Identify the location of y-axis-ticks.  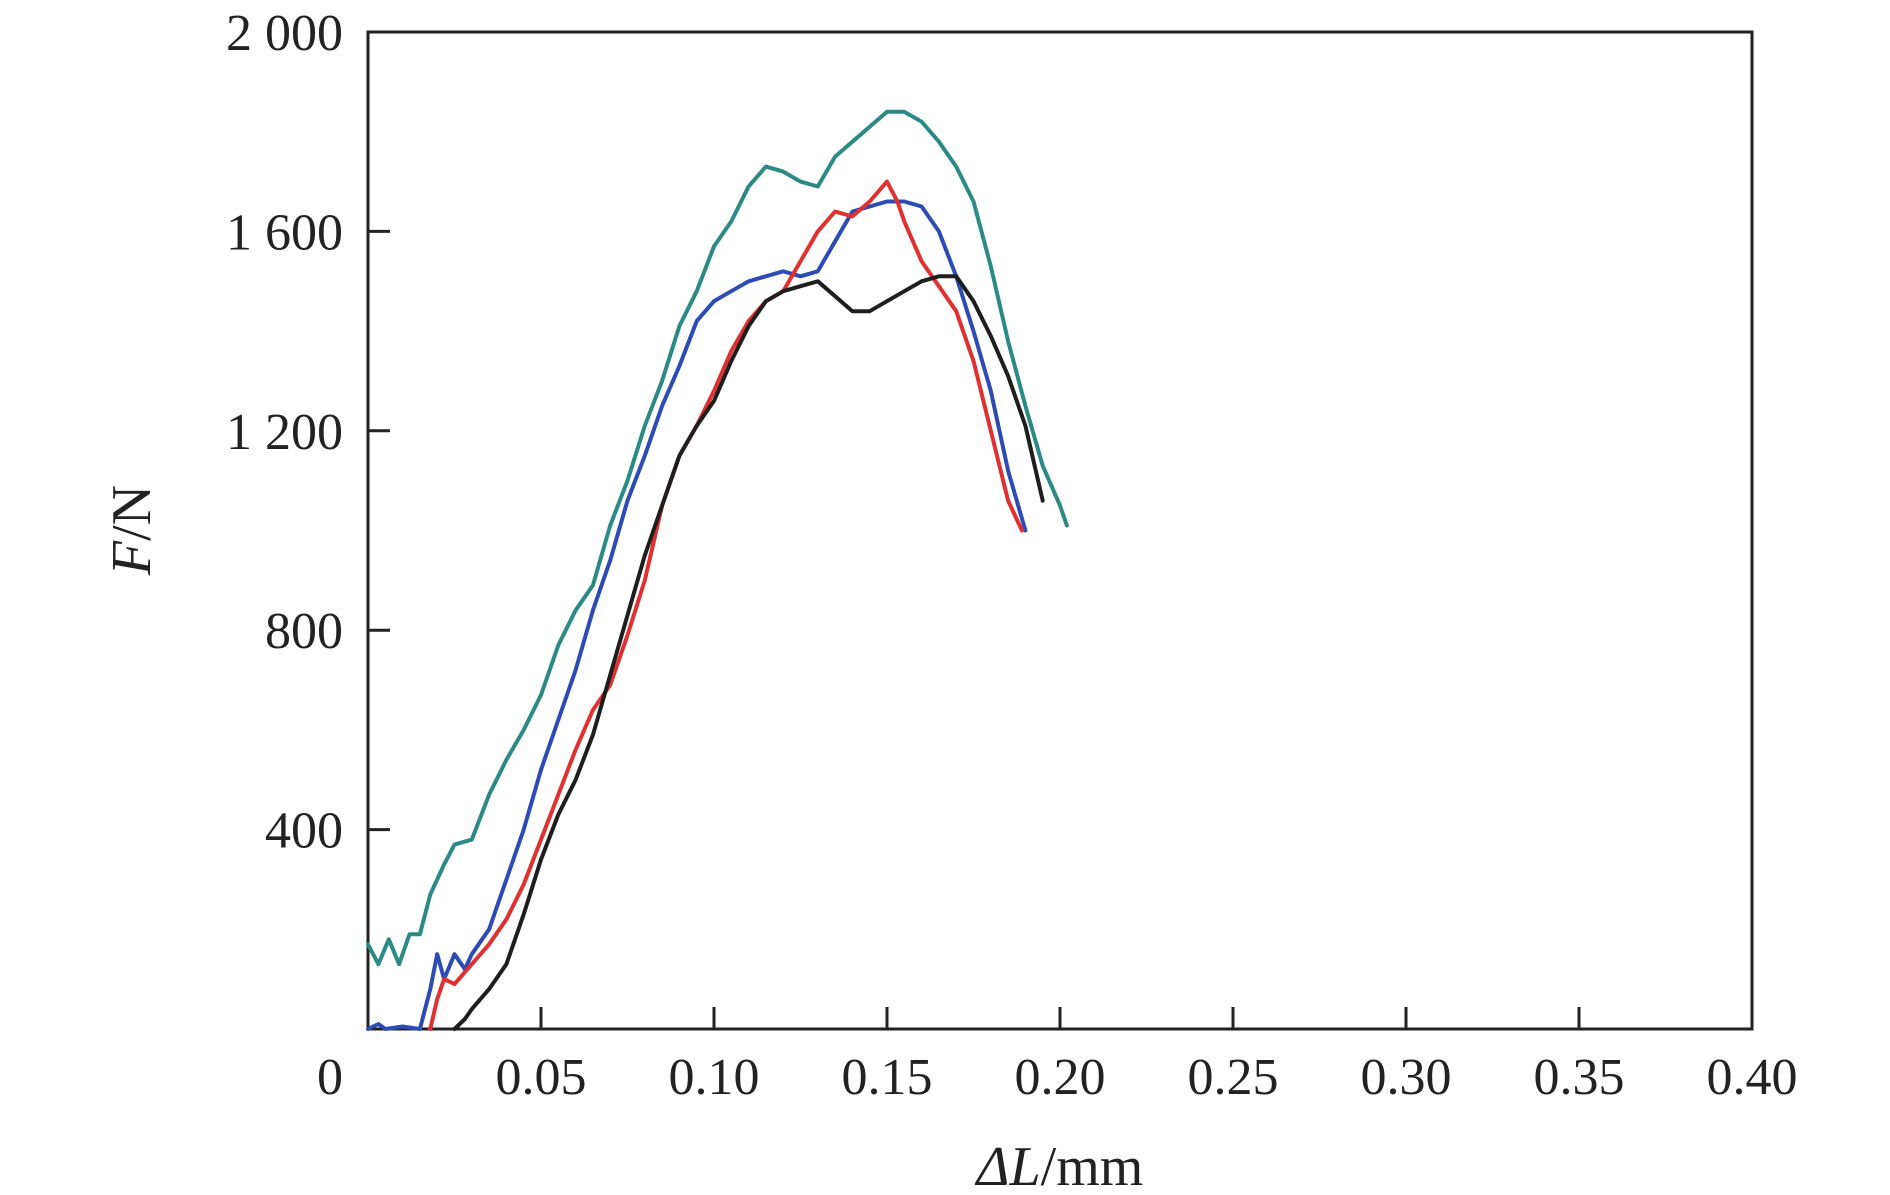
(379, 530).